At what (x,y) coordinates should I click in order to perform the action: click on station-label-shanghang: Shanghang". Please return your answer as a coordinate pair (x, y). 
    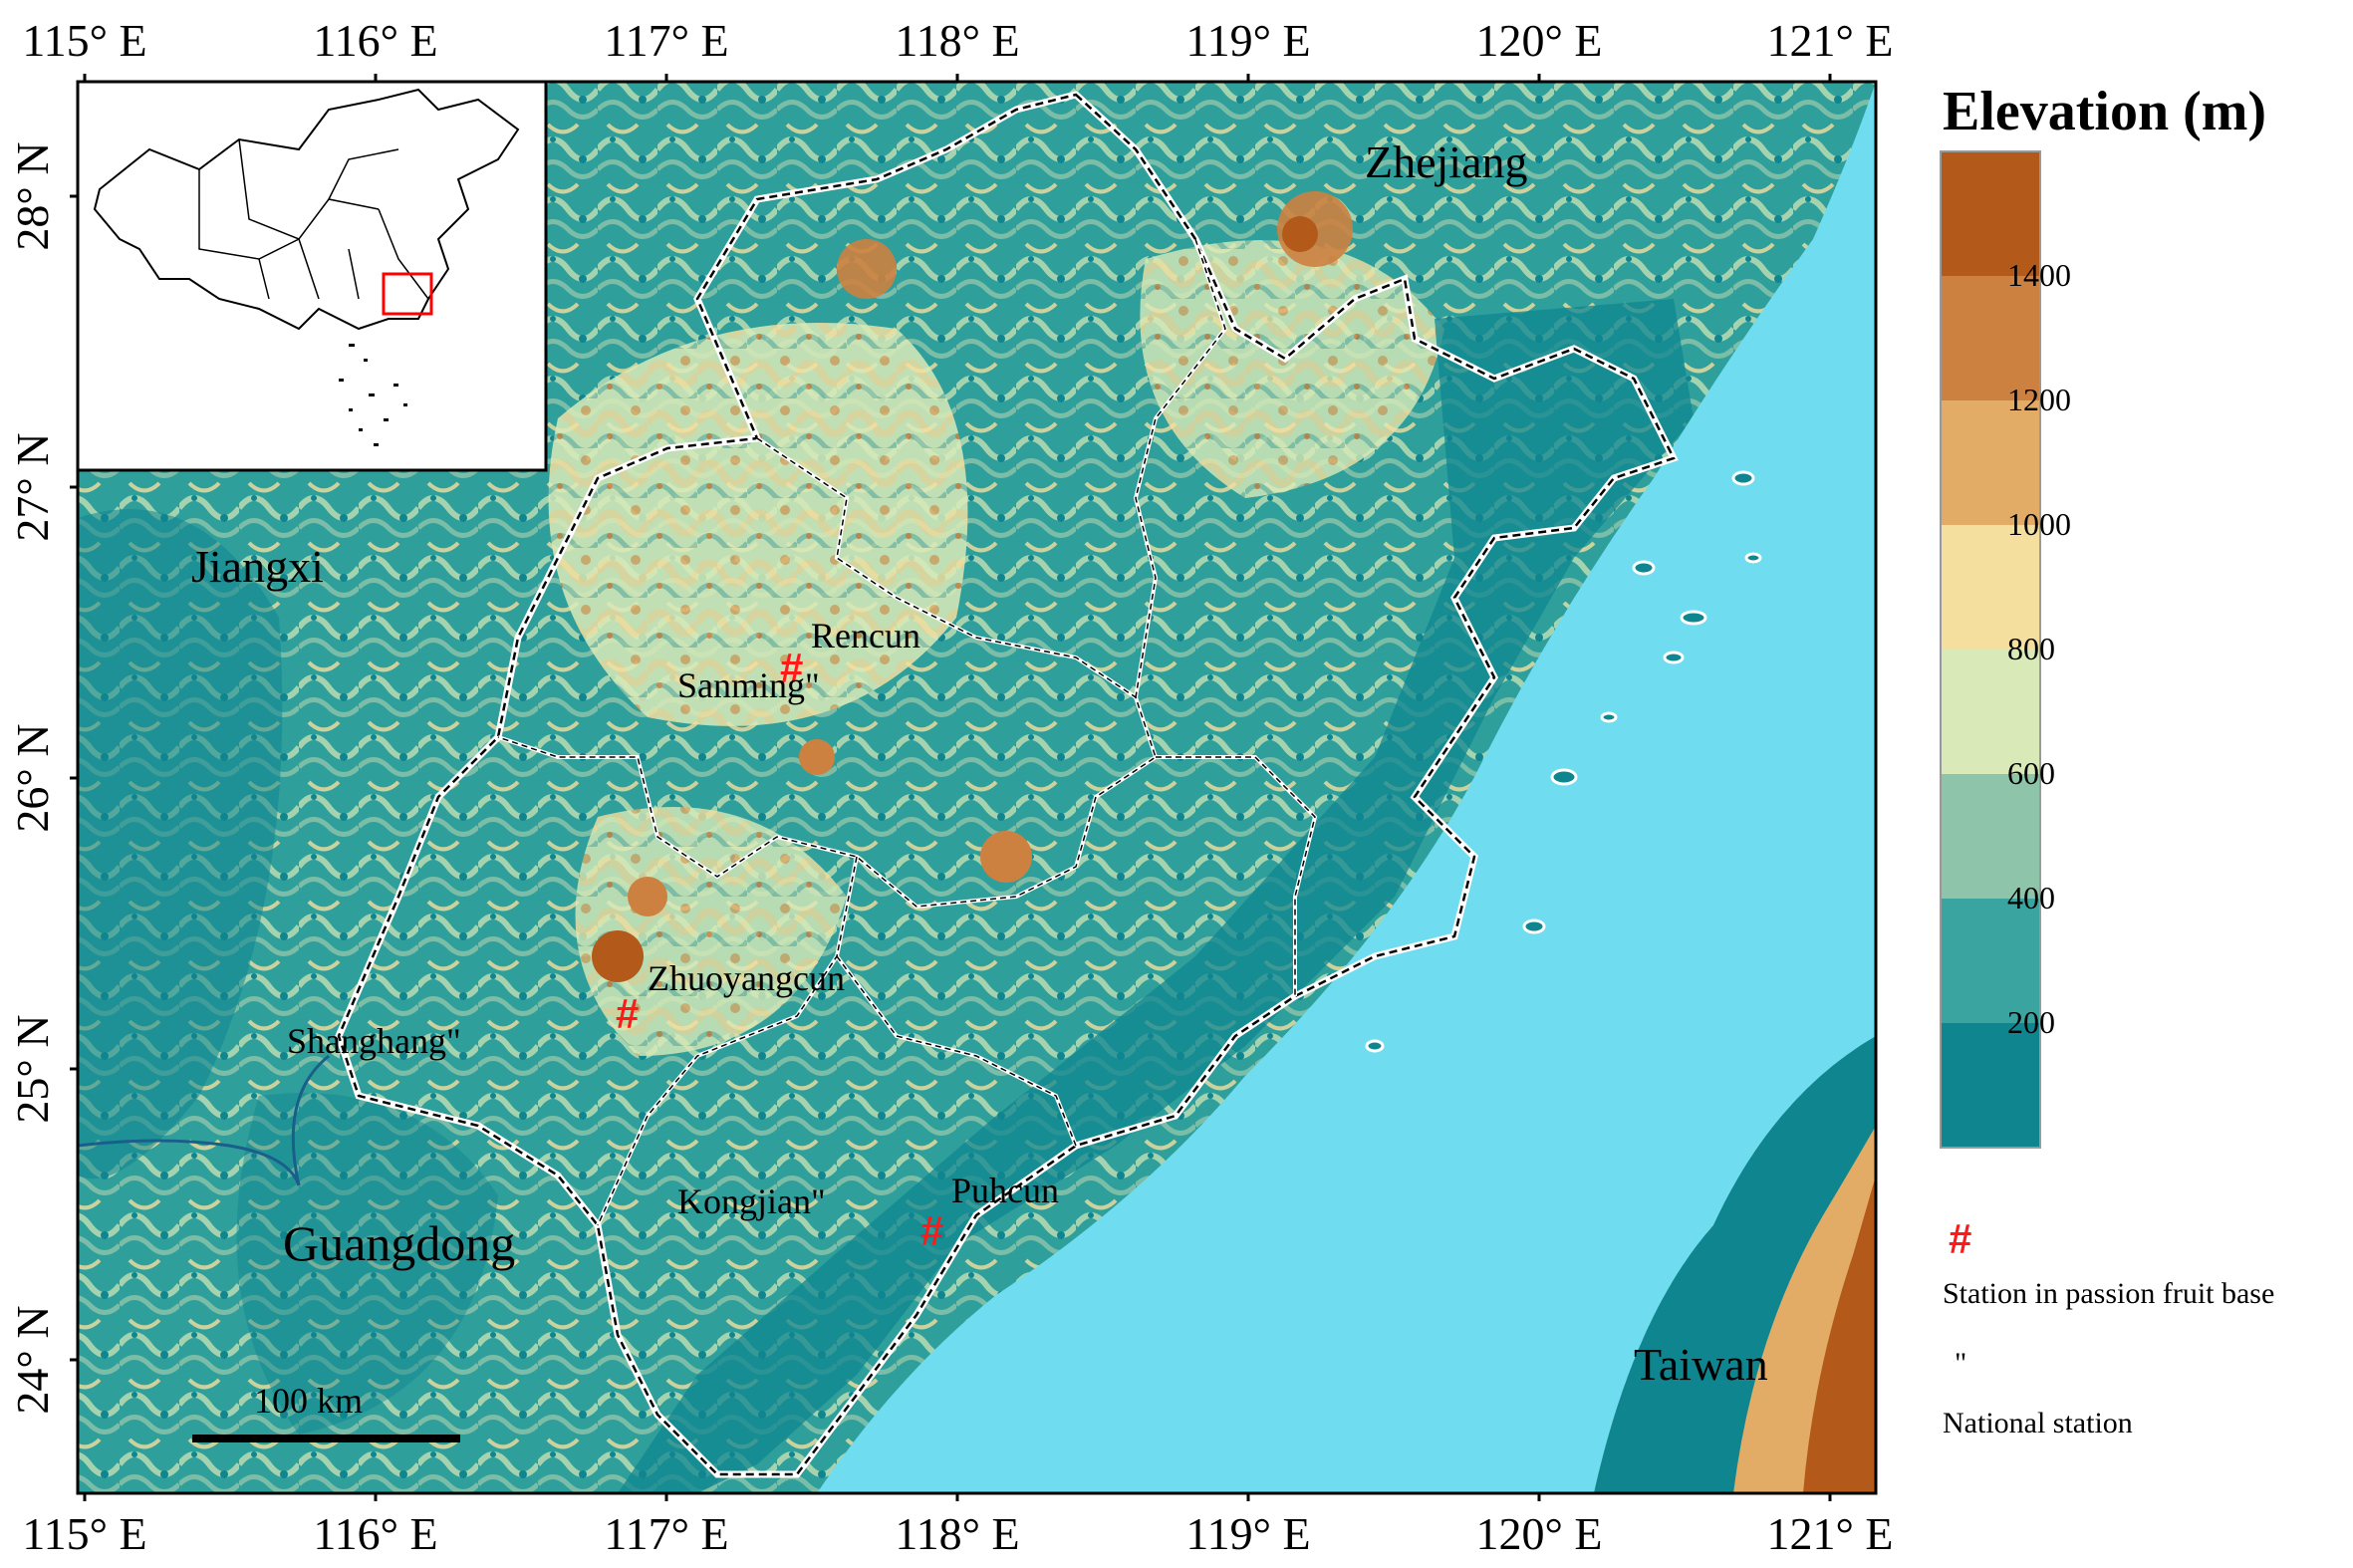
    Looking at the image, I should click on (374, 1041).